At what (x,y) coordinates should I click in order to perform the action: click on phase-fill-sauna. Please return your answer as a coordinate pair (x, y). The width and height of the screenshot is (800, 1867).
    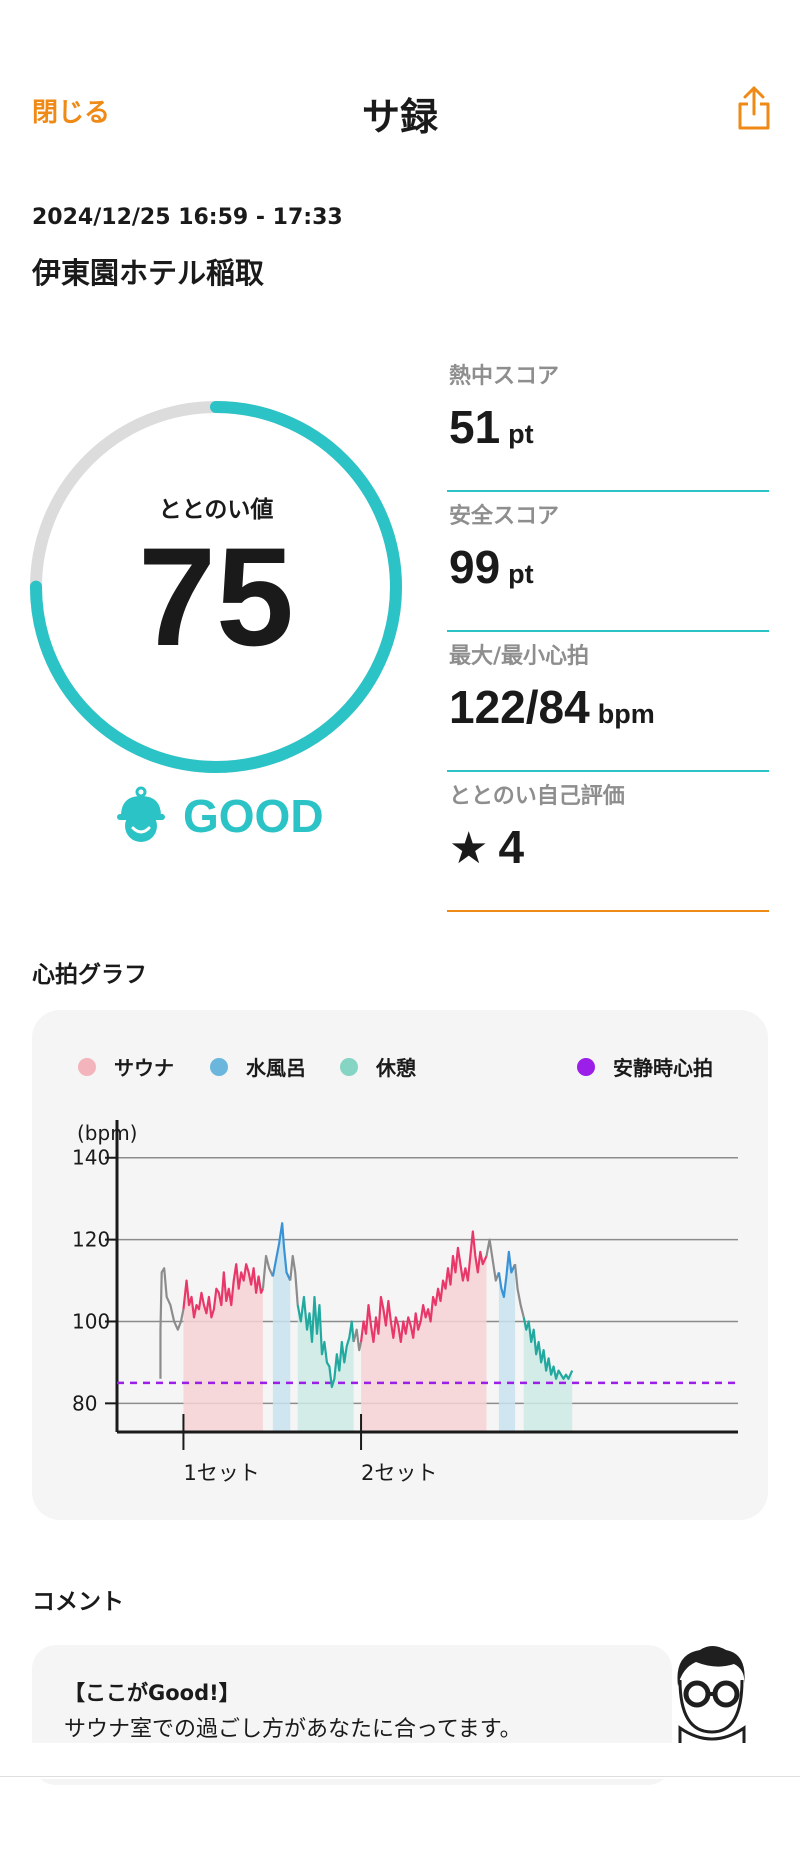
    Looking at the image, I should click on (424, 1331).